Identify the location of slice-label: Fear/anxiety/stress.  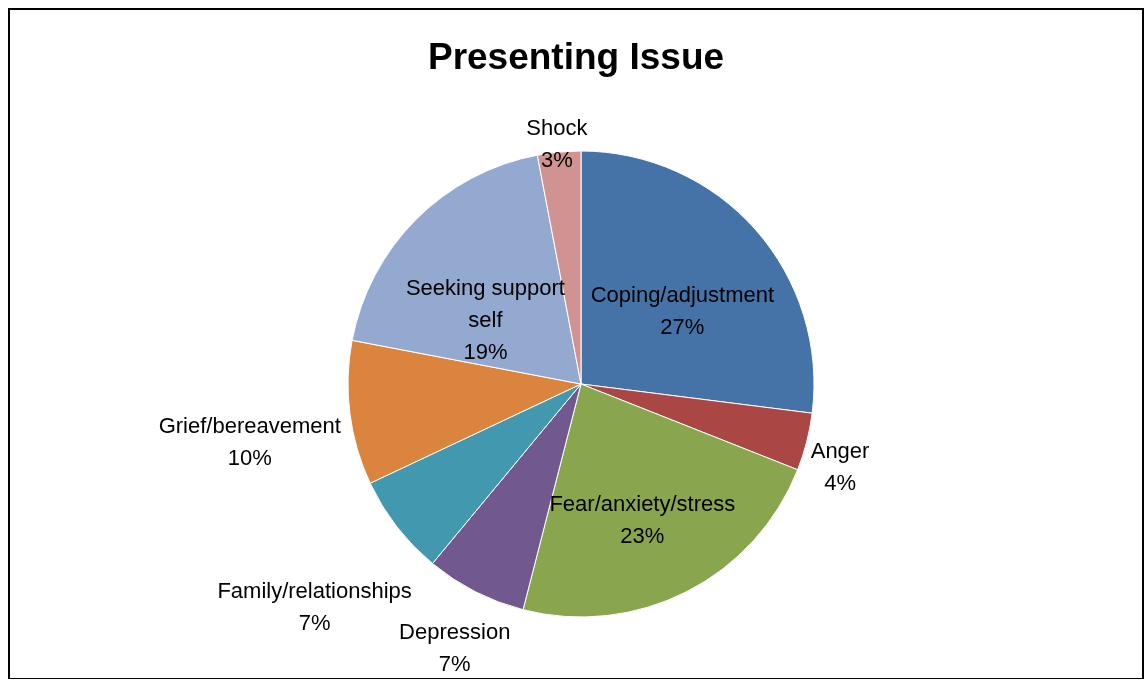
(642, 504).